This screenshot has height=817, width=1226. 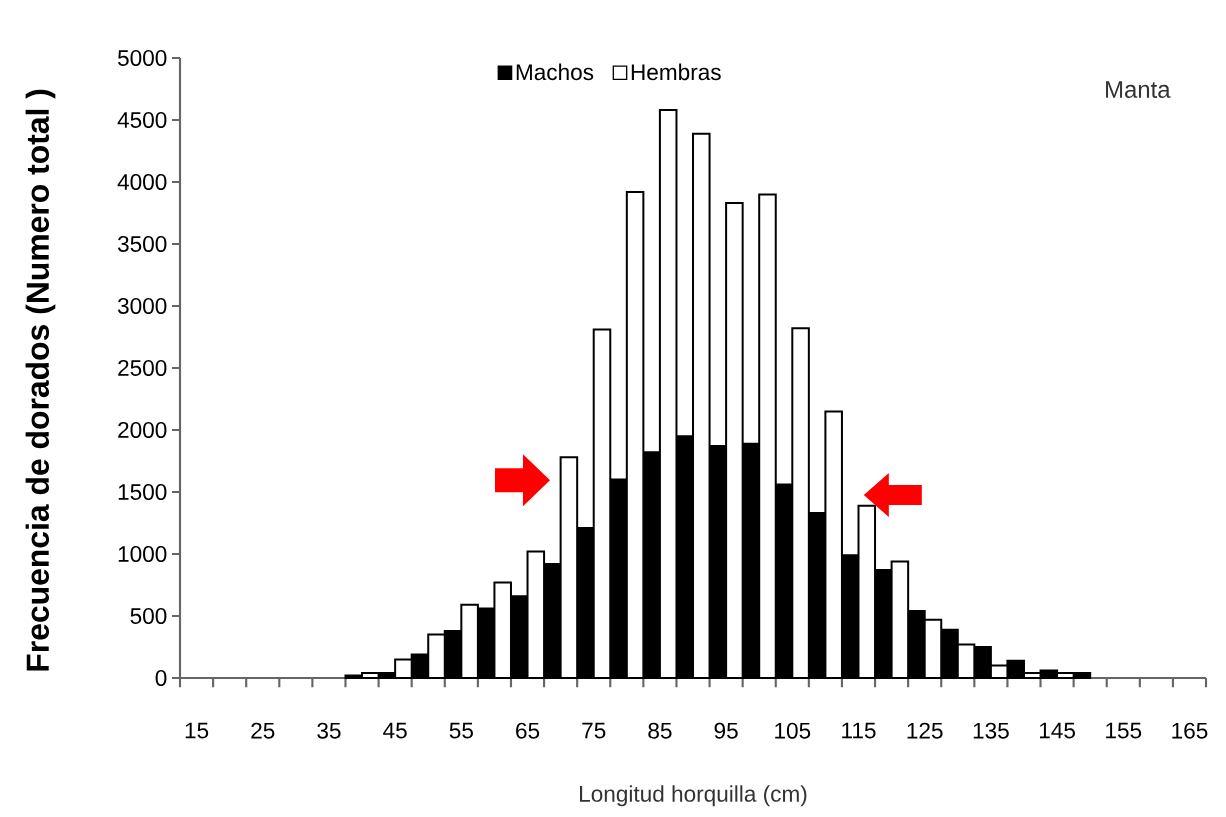 What do you see at coordinates (693, 796) in the screenshot?
I see `x-axis-title: Longitud horquilla (cm)` at bounding box center [693, 796].